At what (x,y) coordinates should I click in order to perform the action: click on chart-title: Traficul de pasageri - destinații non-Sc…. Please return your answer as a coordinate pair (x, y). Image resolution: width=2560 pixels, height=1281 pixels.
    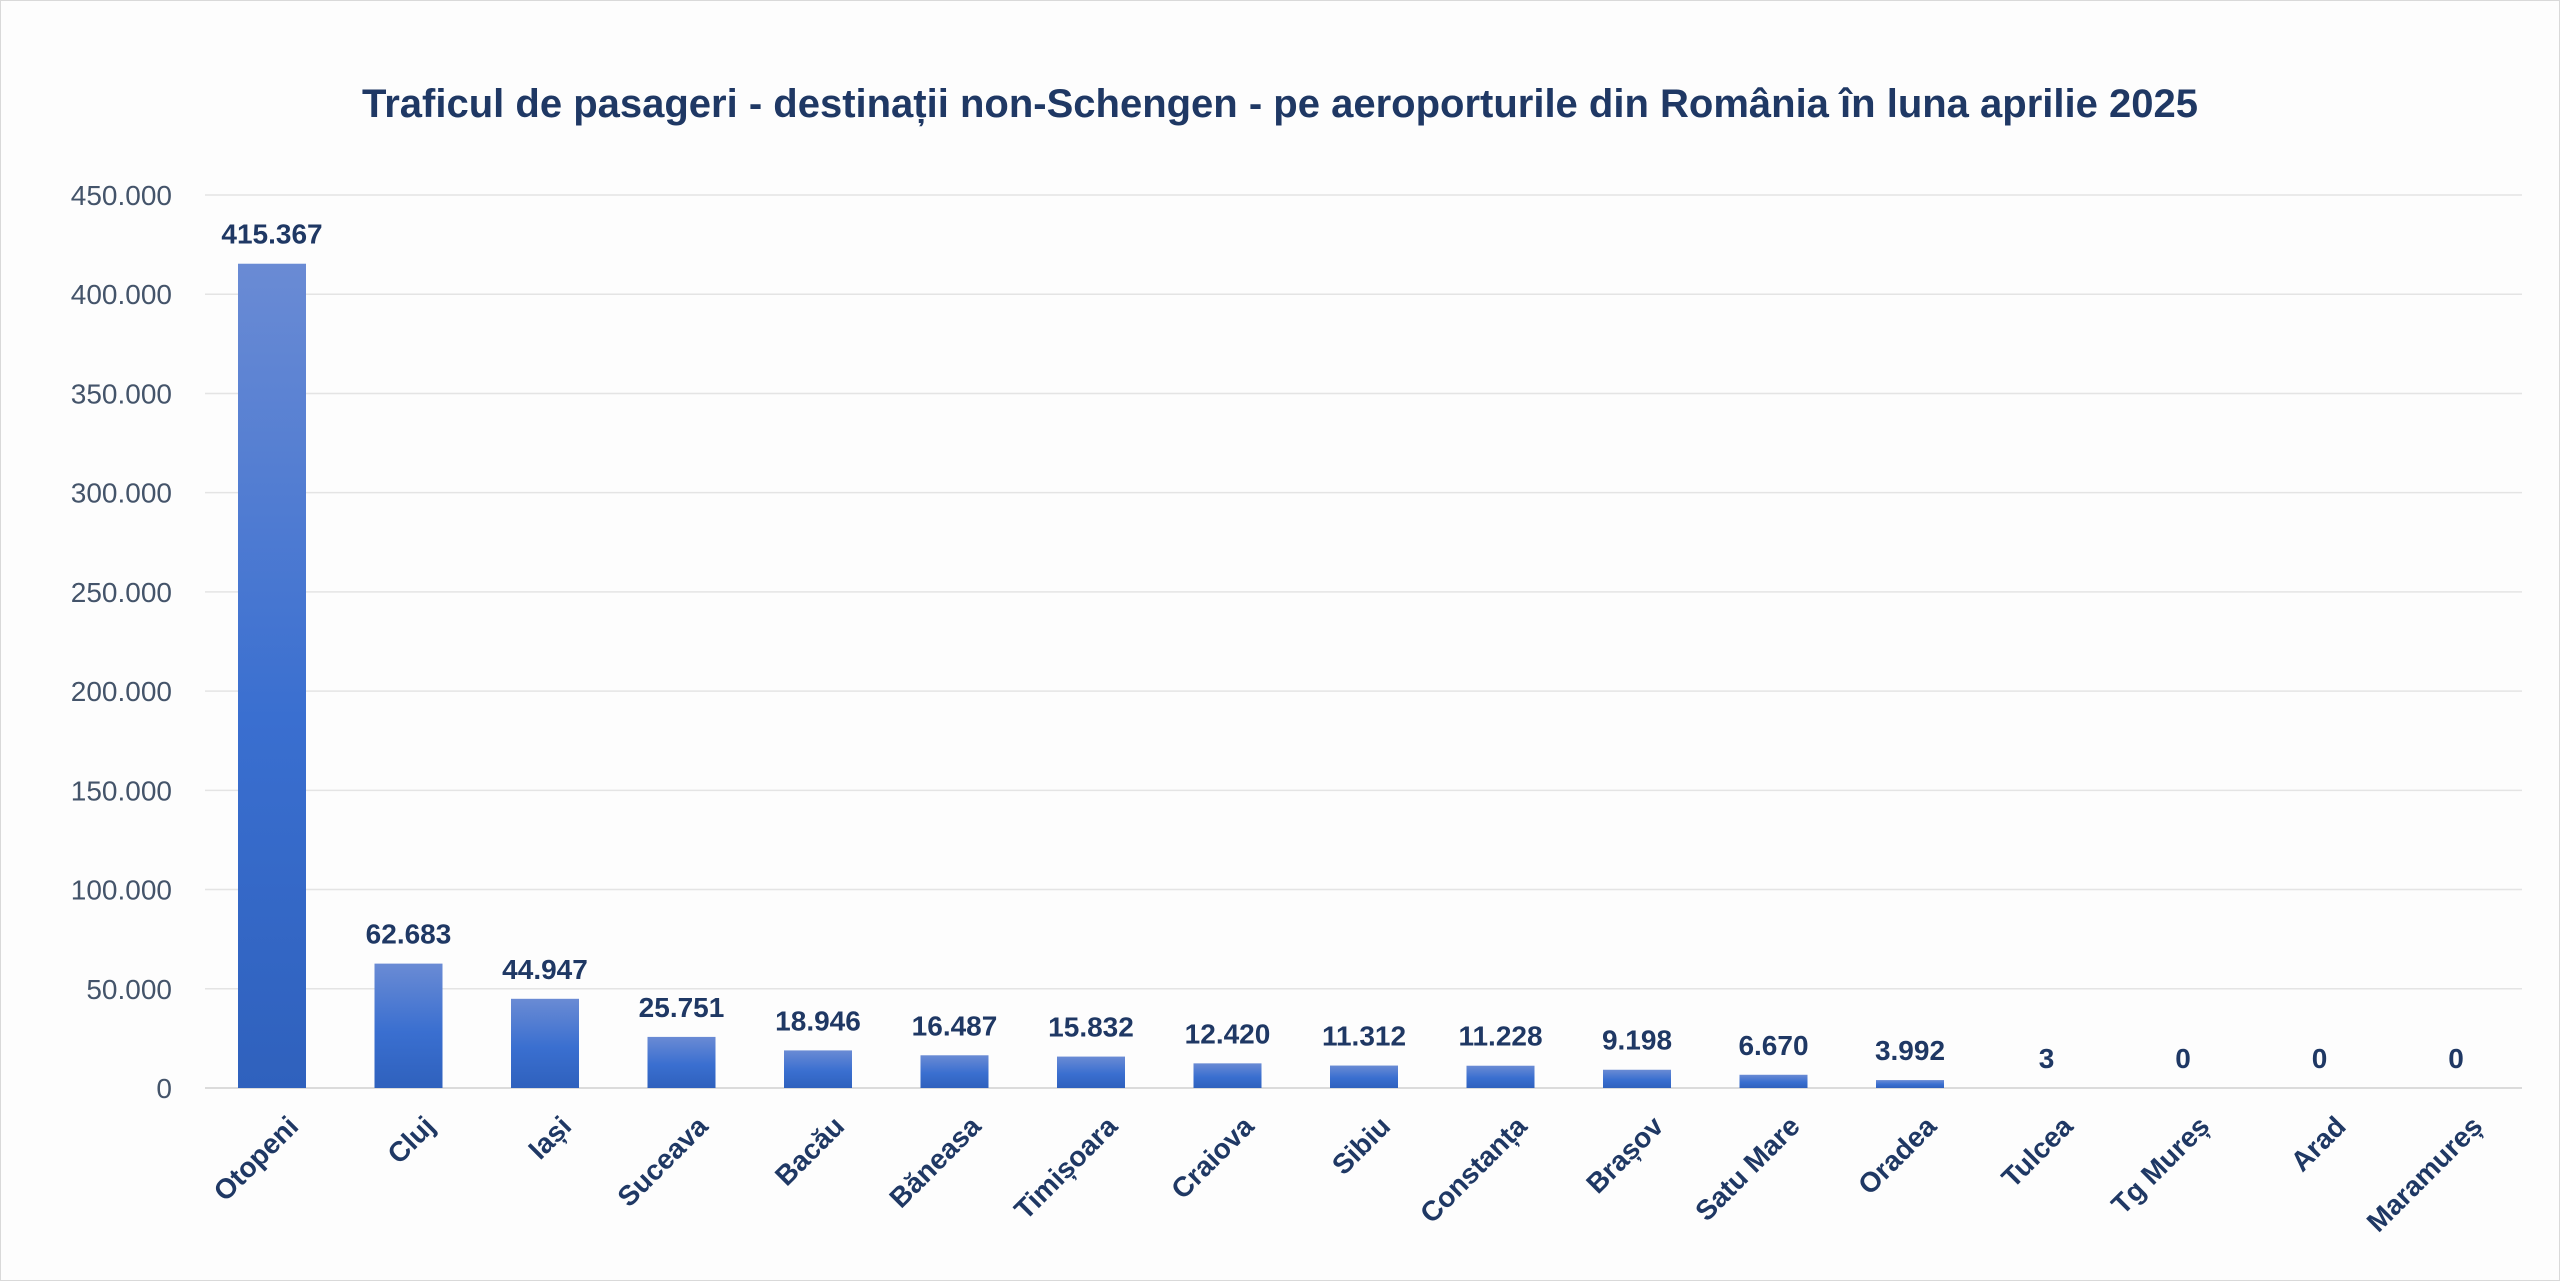
    Looking at the image, I should click on (1280, 104).